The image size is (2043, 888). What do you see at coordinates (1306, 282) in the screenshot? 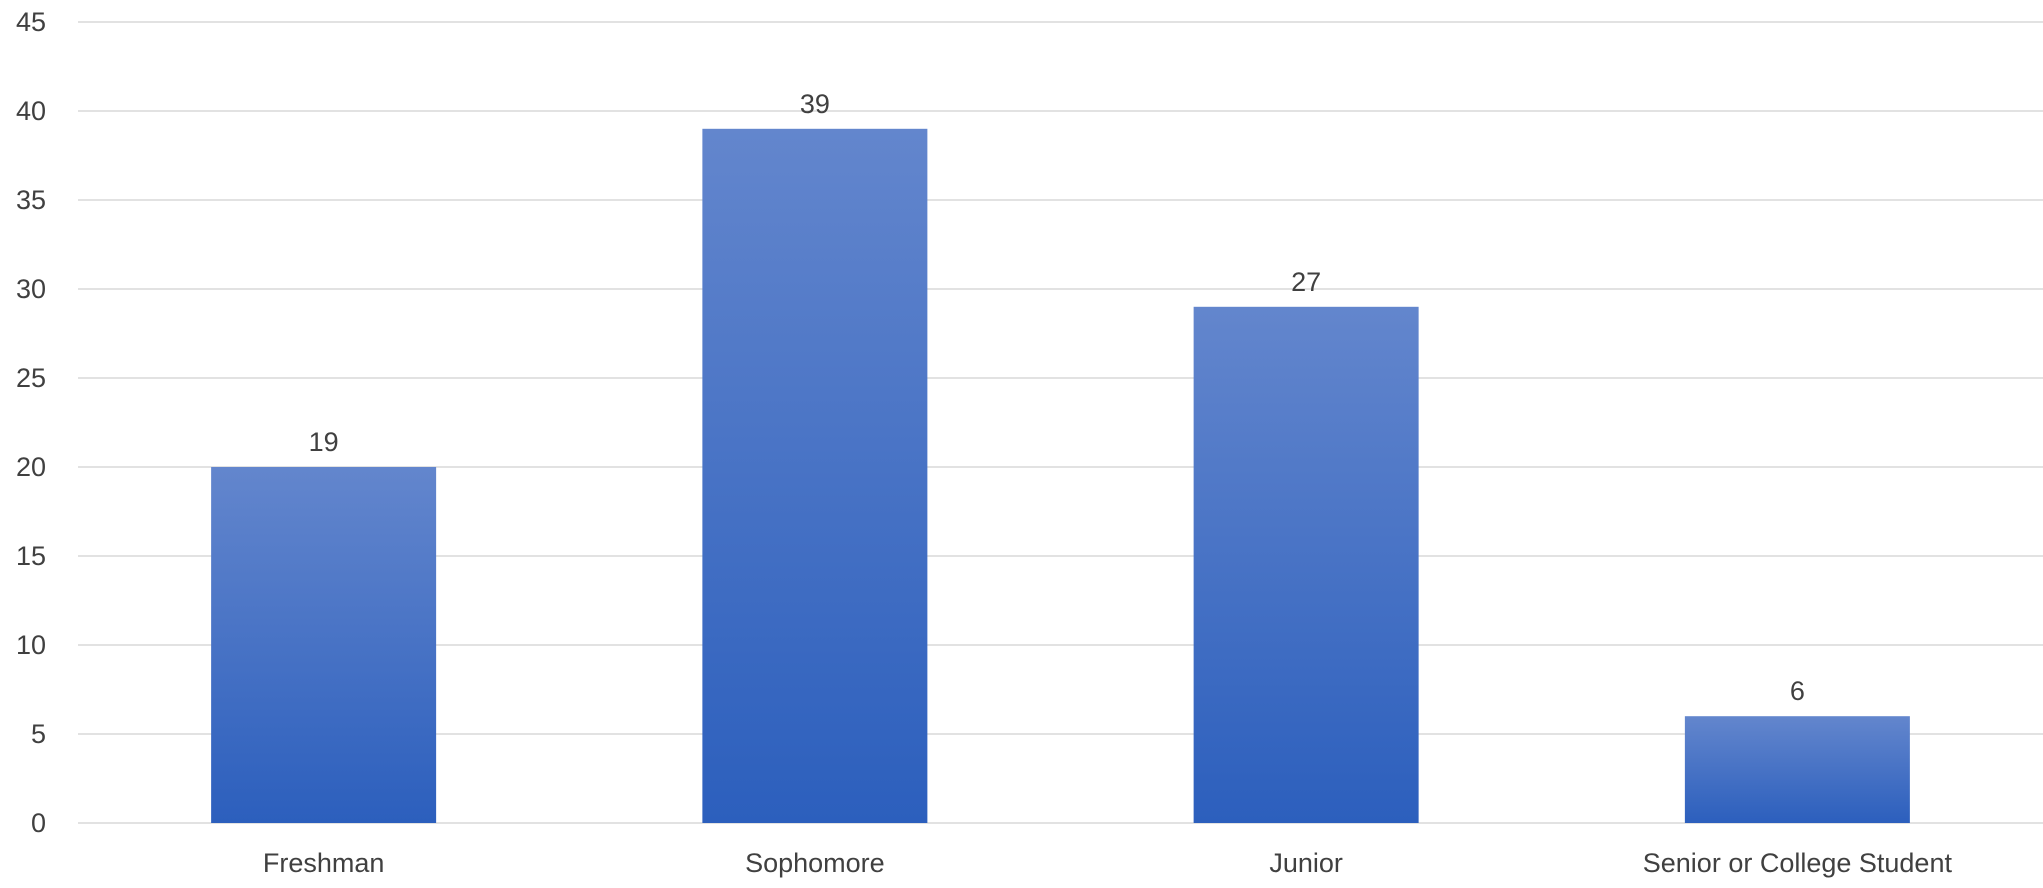
I see `bar-data-label: 27` at bounding box center [1306, 282].